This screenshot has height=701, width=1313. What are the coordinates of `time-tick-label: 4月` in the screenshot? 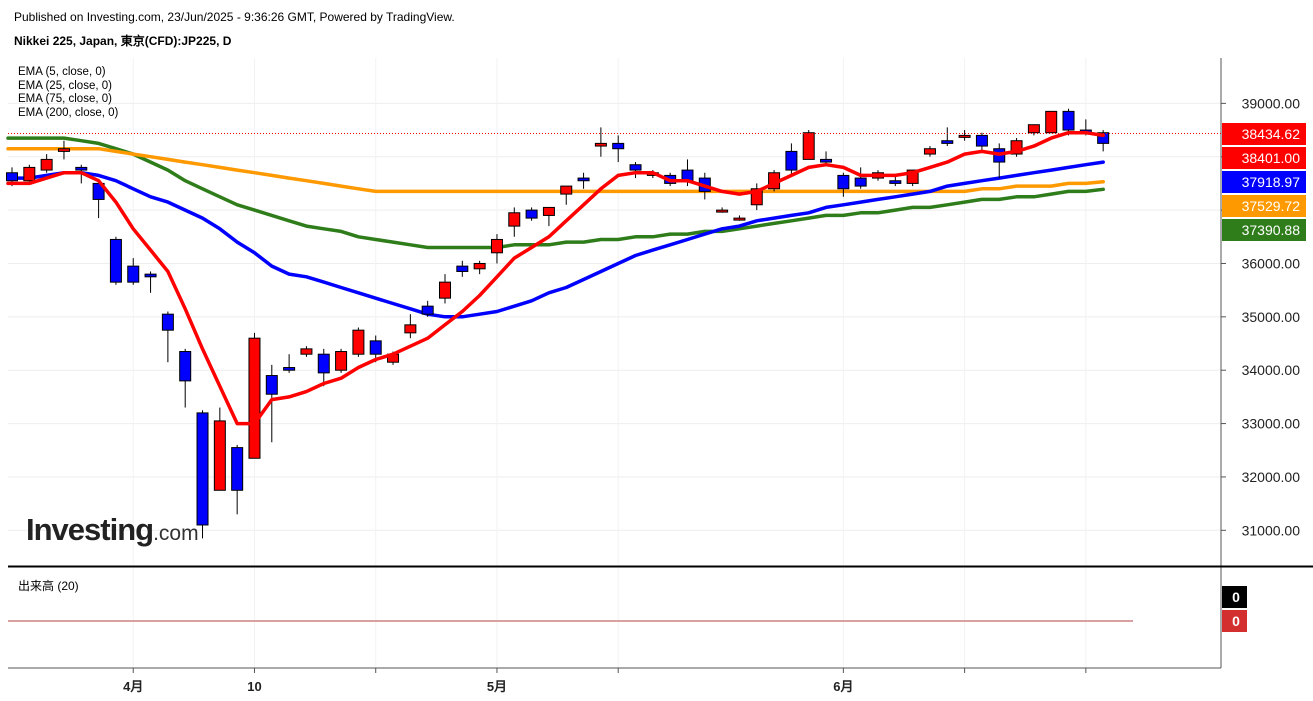 It's located at (133, 686).